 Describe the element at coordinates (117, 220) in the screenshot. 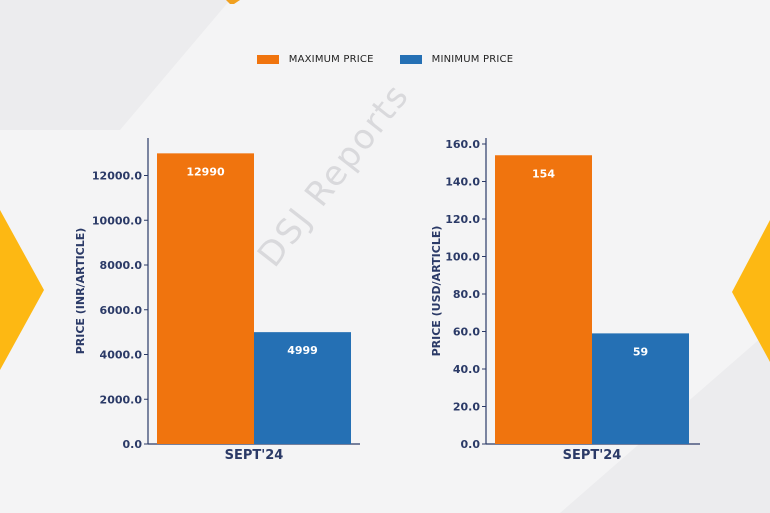

I see `y-tick-label: 10000.0` at that location.